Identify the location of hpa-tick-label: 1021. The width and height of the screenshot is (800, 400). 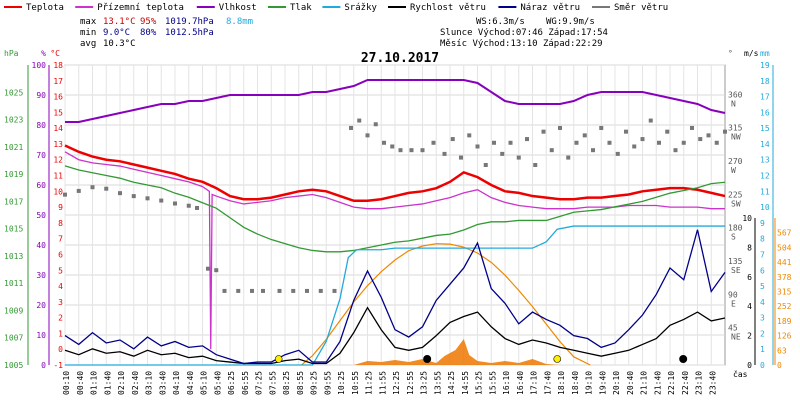
(13, 147).